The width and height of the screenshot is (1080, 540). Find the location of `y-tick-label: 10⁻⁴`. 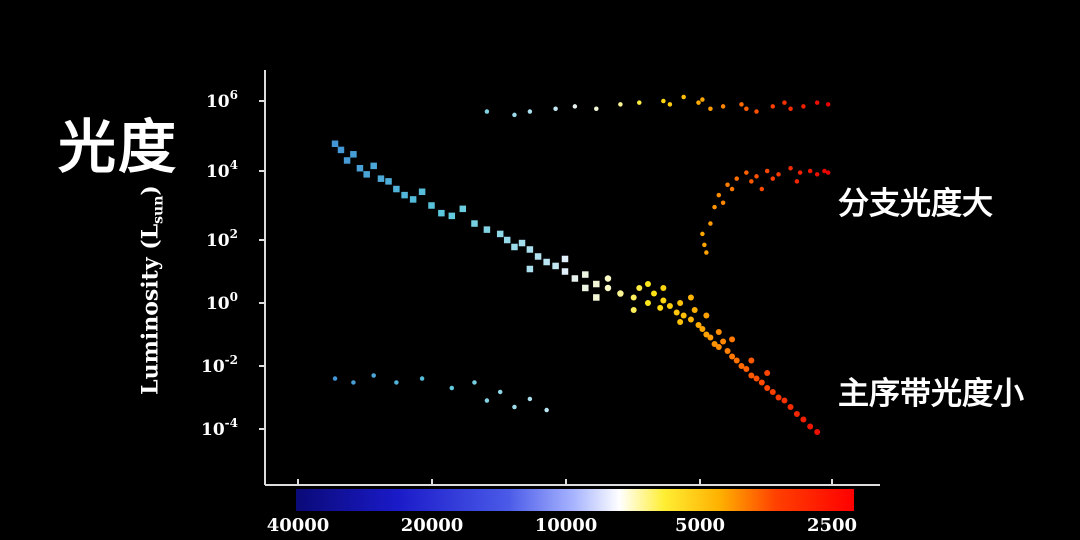

y-tick-label: 10⁻⁴ is located at coordinates (219, 428).